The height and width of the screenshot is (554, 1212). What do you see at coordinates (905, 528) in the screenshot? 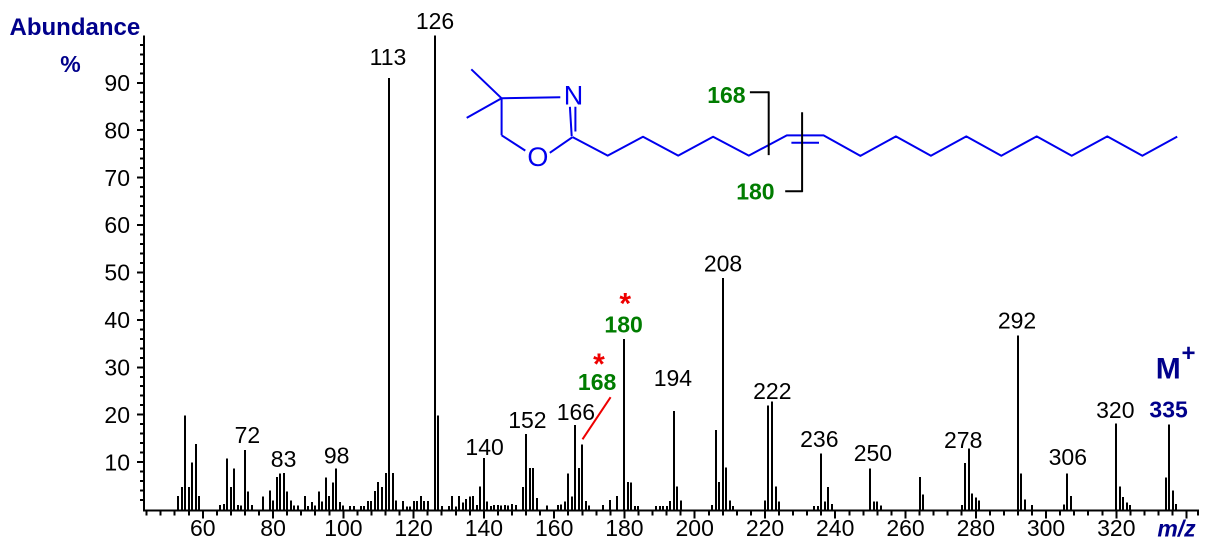
I see `svg-text: 260` at bounding box center [905, 528].